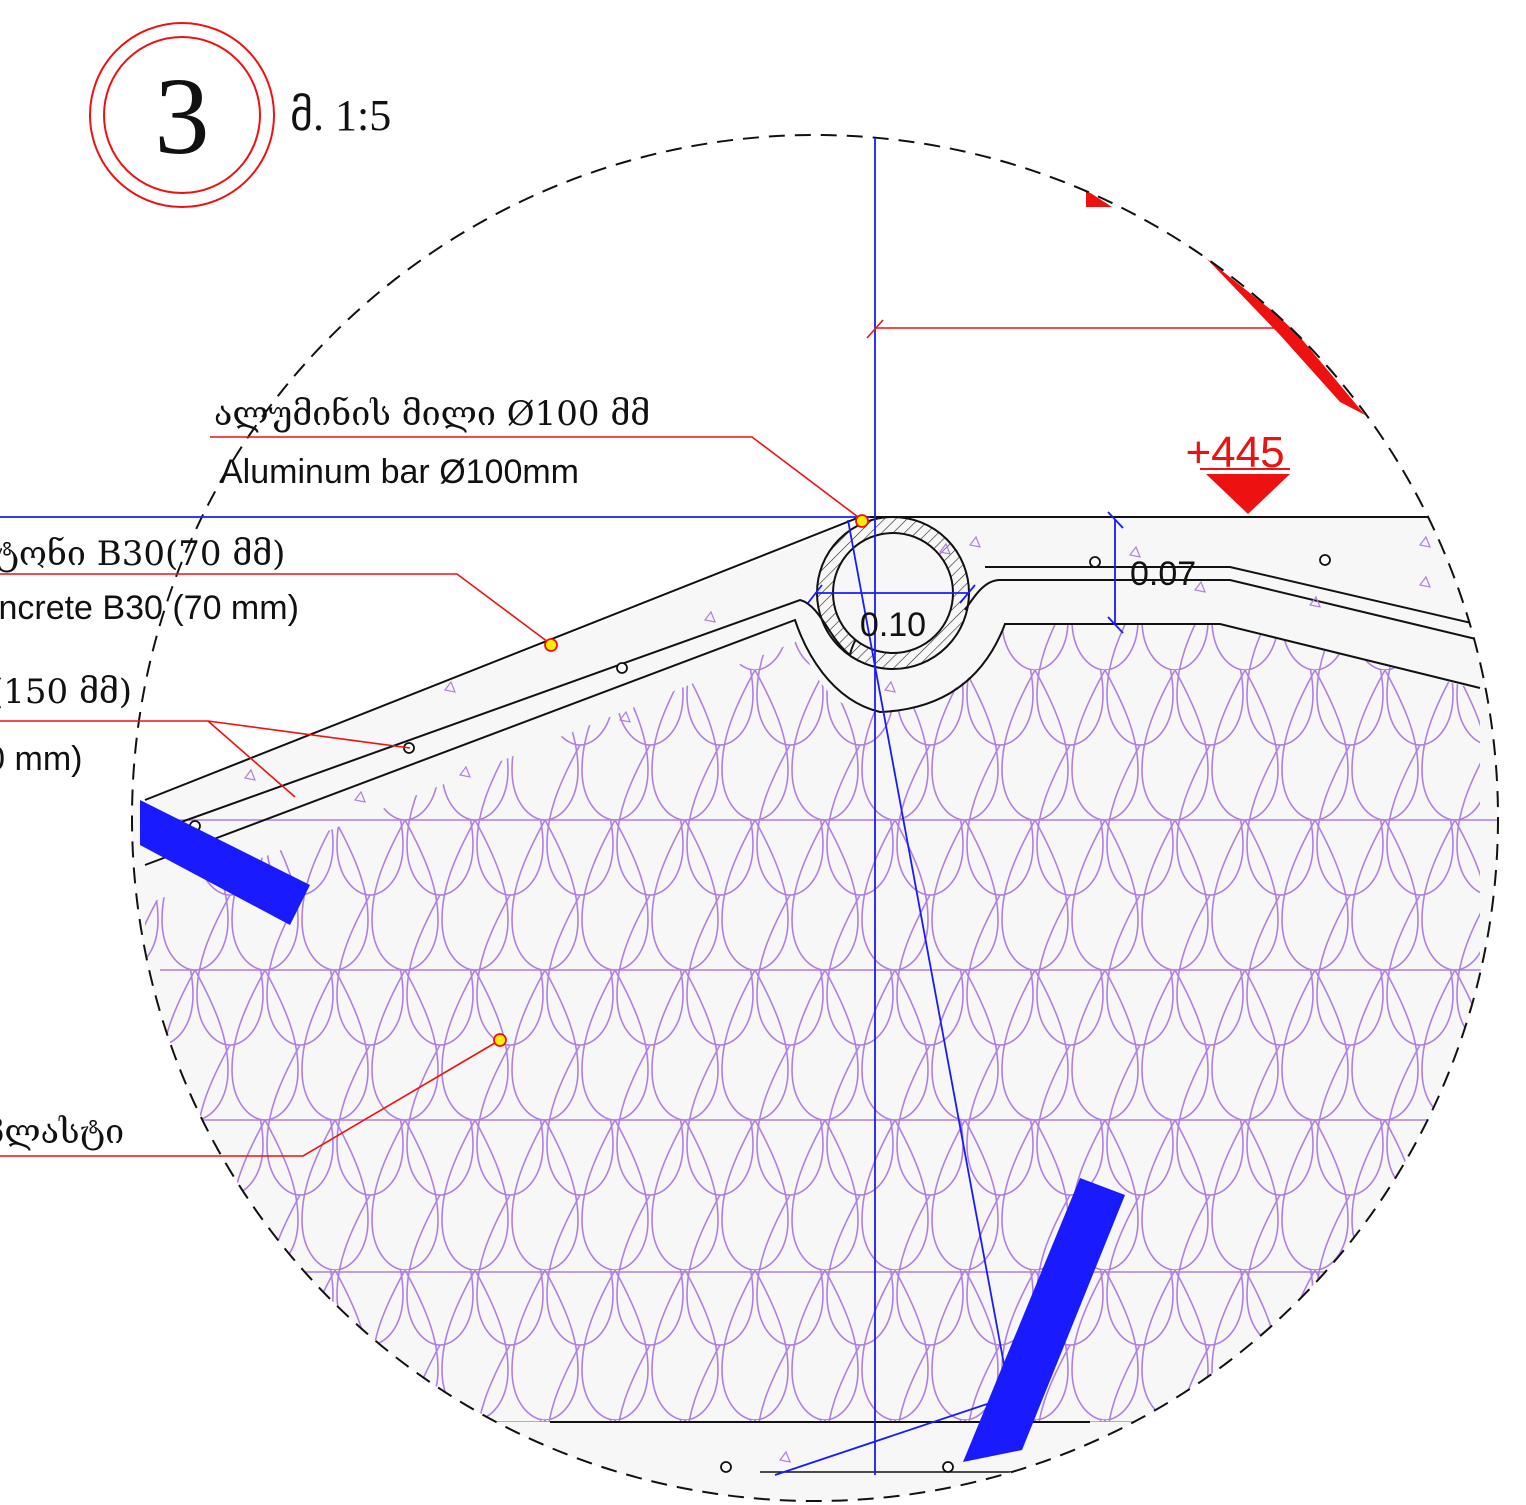 The height and width of the screenshot is (1505, 1526). Describe the element at coordinates (62, 1132) in the screenshot. I see `plastic-label-geo: პლასტი` at that location.